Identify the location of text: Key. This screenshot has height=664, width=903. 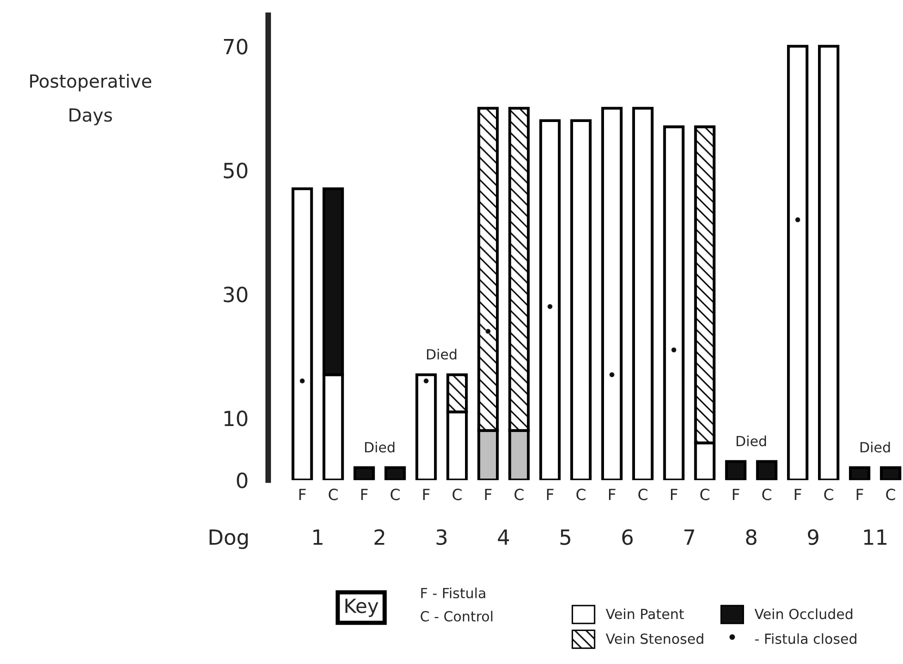
(361, 607).